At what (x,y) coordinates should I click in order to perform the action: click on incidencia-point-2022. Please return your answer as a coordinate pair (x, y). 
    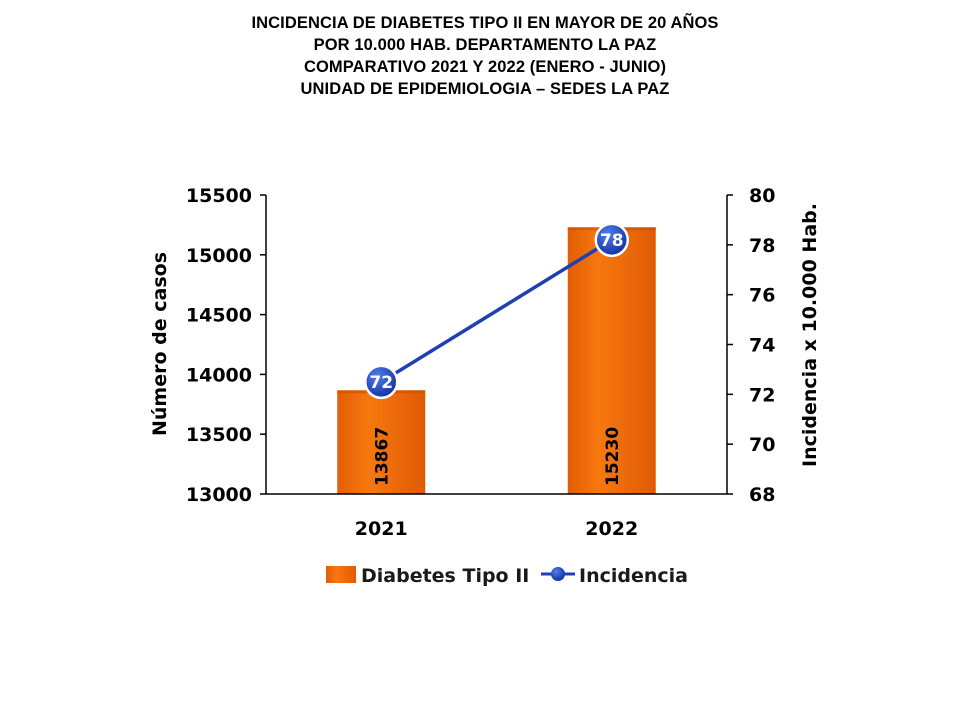
    Looking at the image, I should click on (611, 240).